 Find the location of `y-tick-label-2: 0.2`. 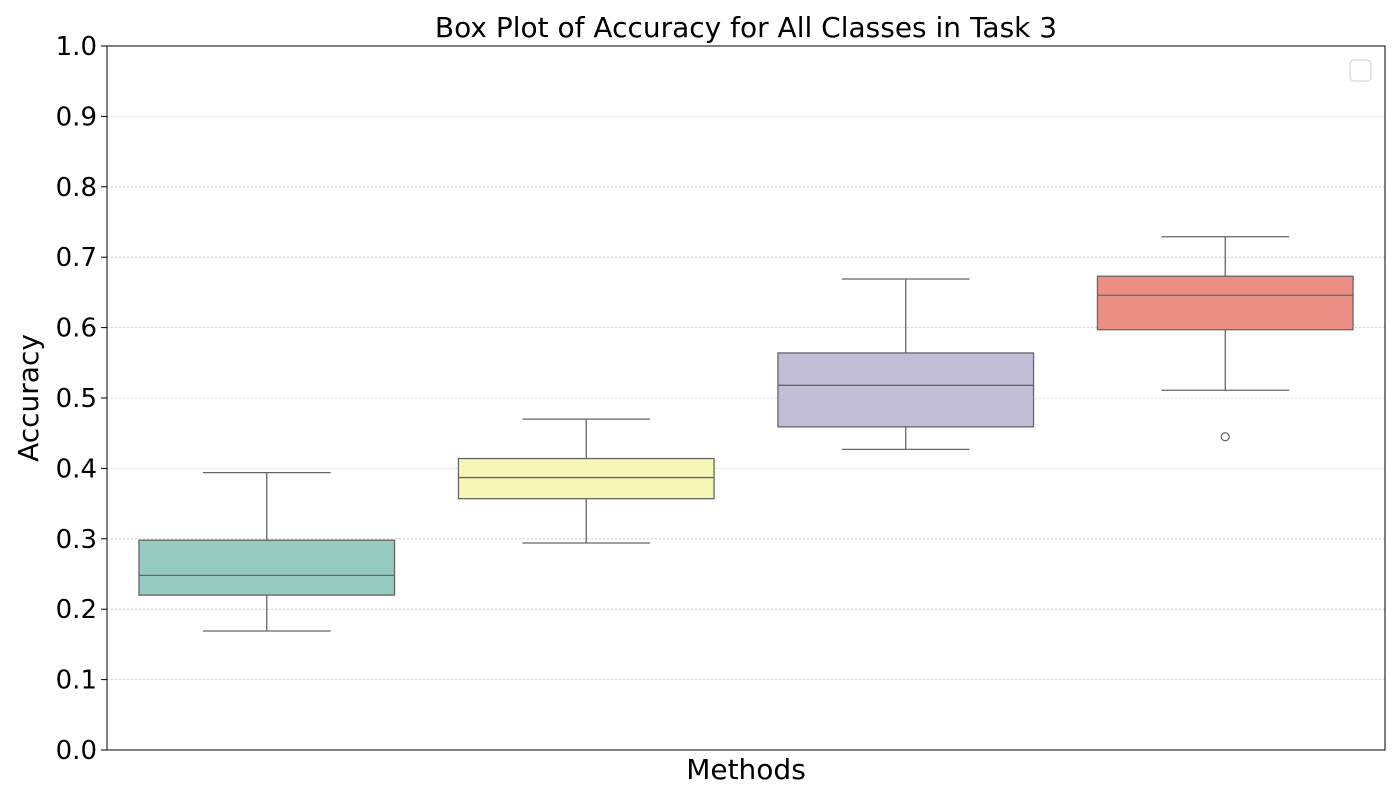

y-tick-label-2: 0.2 is located at coordinates (76, 610).